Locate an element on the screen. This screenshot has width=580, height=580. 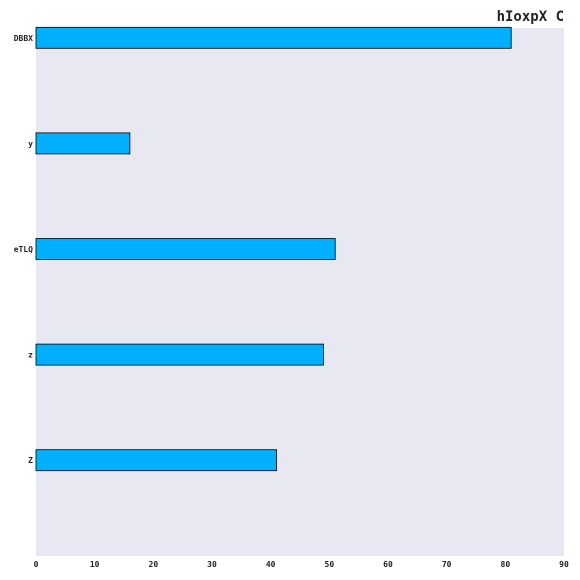
category-label: z is located at coordinates (30, 355).